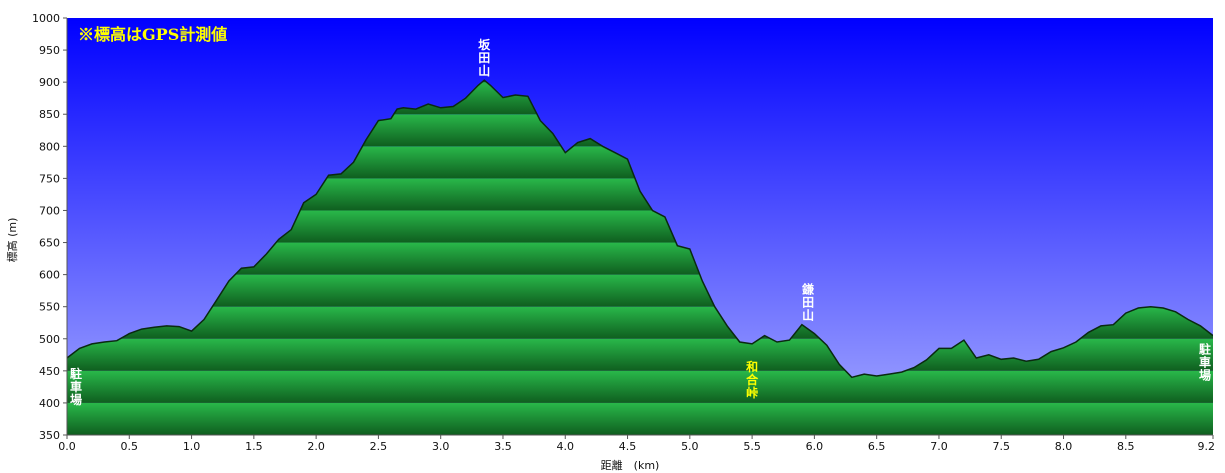  Describe the element at coordinates (316, 446) in the screenshot. I see `x-tick-label: 2.0` at that location.